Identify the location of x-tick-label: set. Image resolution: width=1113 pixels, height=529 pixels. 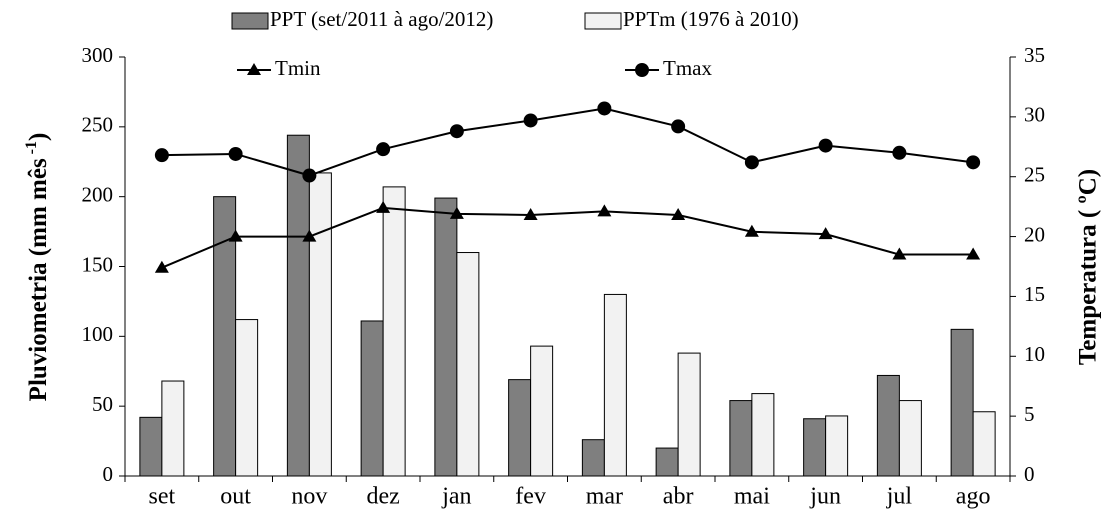
(162, 497).